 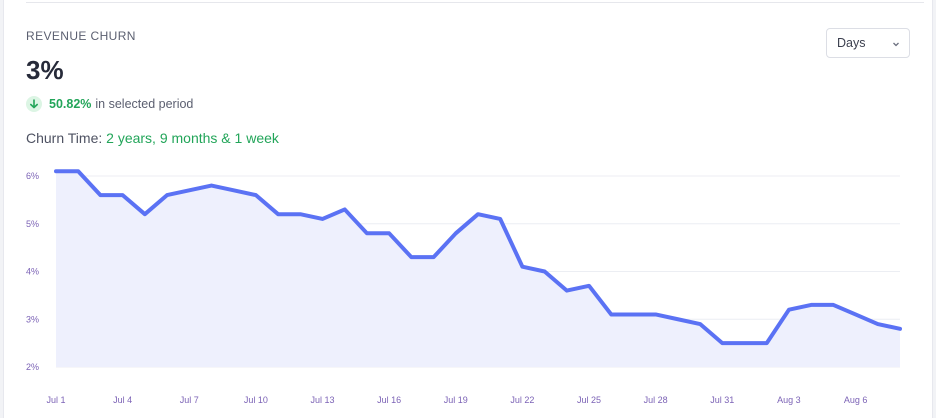 What do you see at coordinates (32, 176) in the screenshot?
I see `y-tick-label: 6%` at bounding box center [32, 176].